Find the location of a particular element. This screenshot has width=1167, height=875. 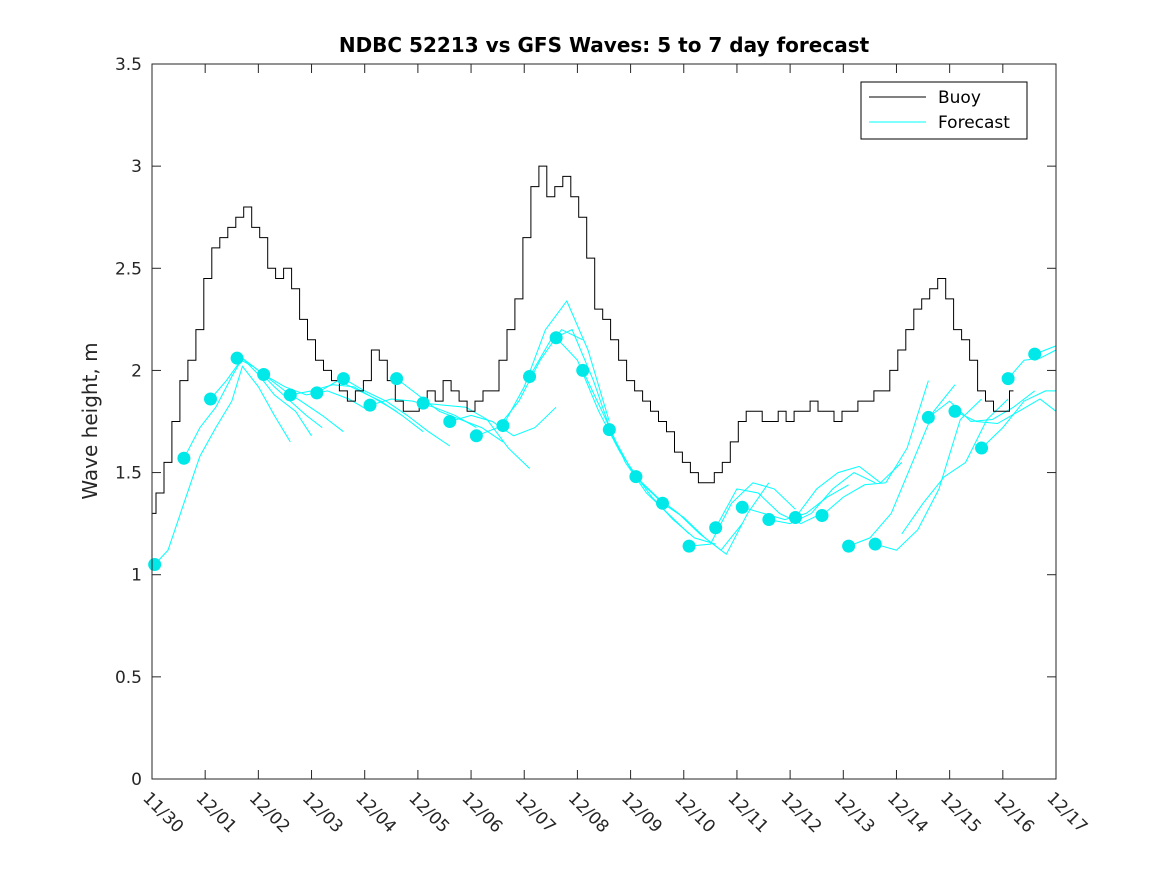

legend: Buoy Forecast is located at coordinates (944, 110).